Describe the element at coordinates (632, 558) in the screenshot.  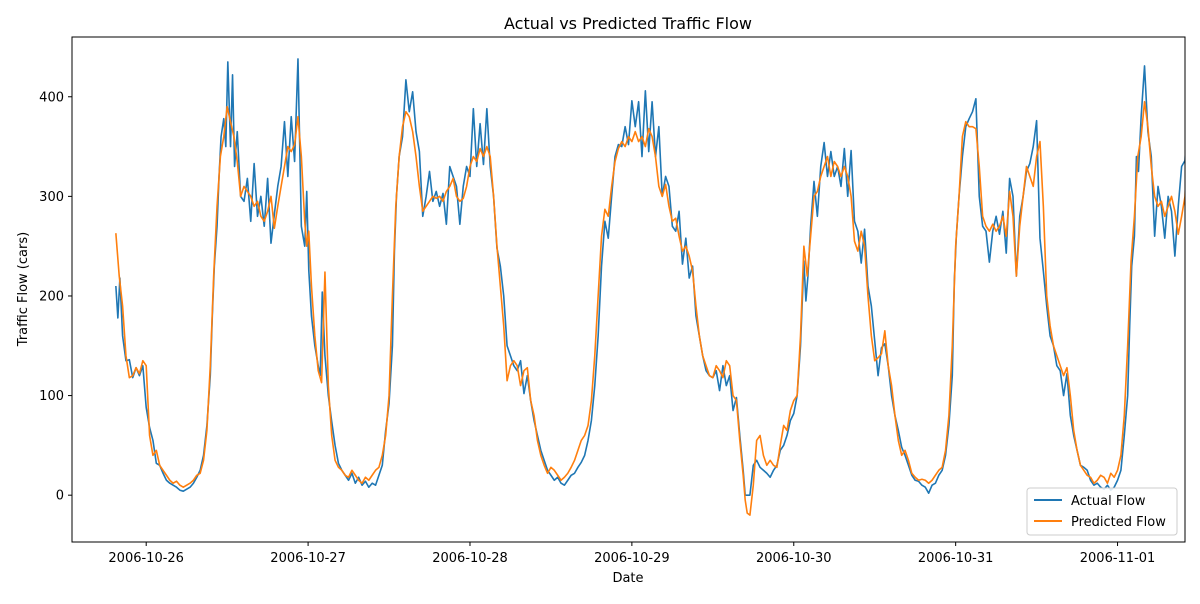
I see `x-tick-label: 2006-10-29` at that location.